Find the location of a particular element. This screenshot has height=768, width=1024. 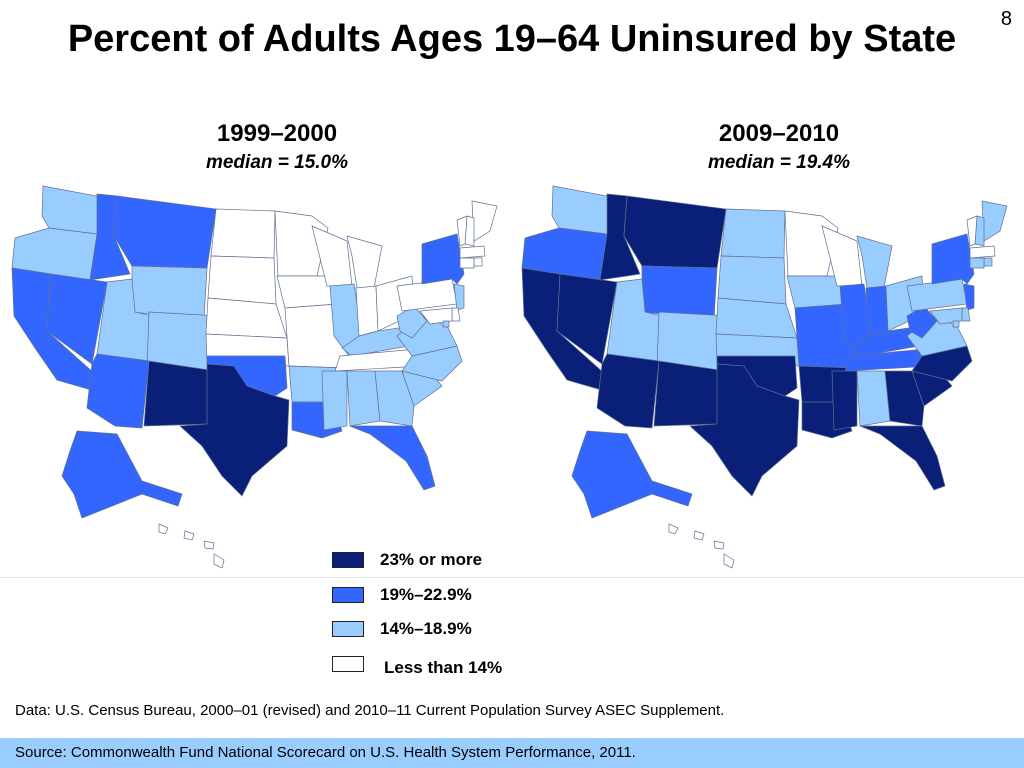

map-header-1999-2000: 1999–2000 median = 15.0% is located at coordinates (277, 147).